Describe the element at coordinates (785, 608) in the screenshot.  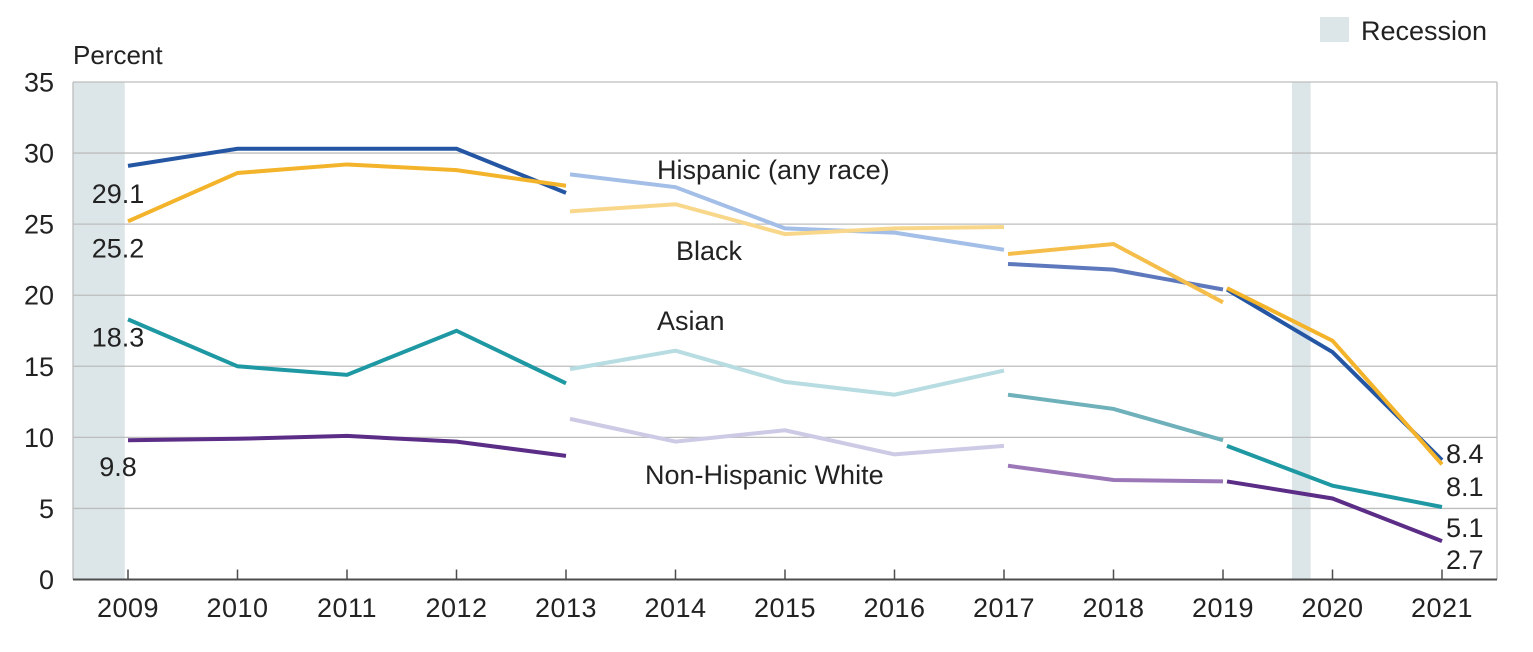
I see `x-tick-label-2015: 2015` at that location.